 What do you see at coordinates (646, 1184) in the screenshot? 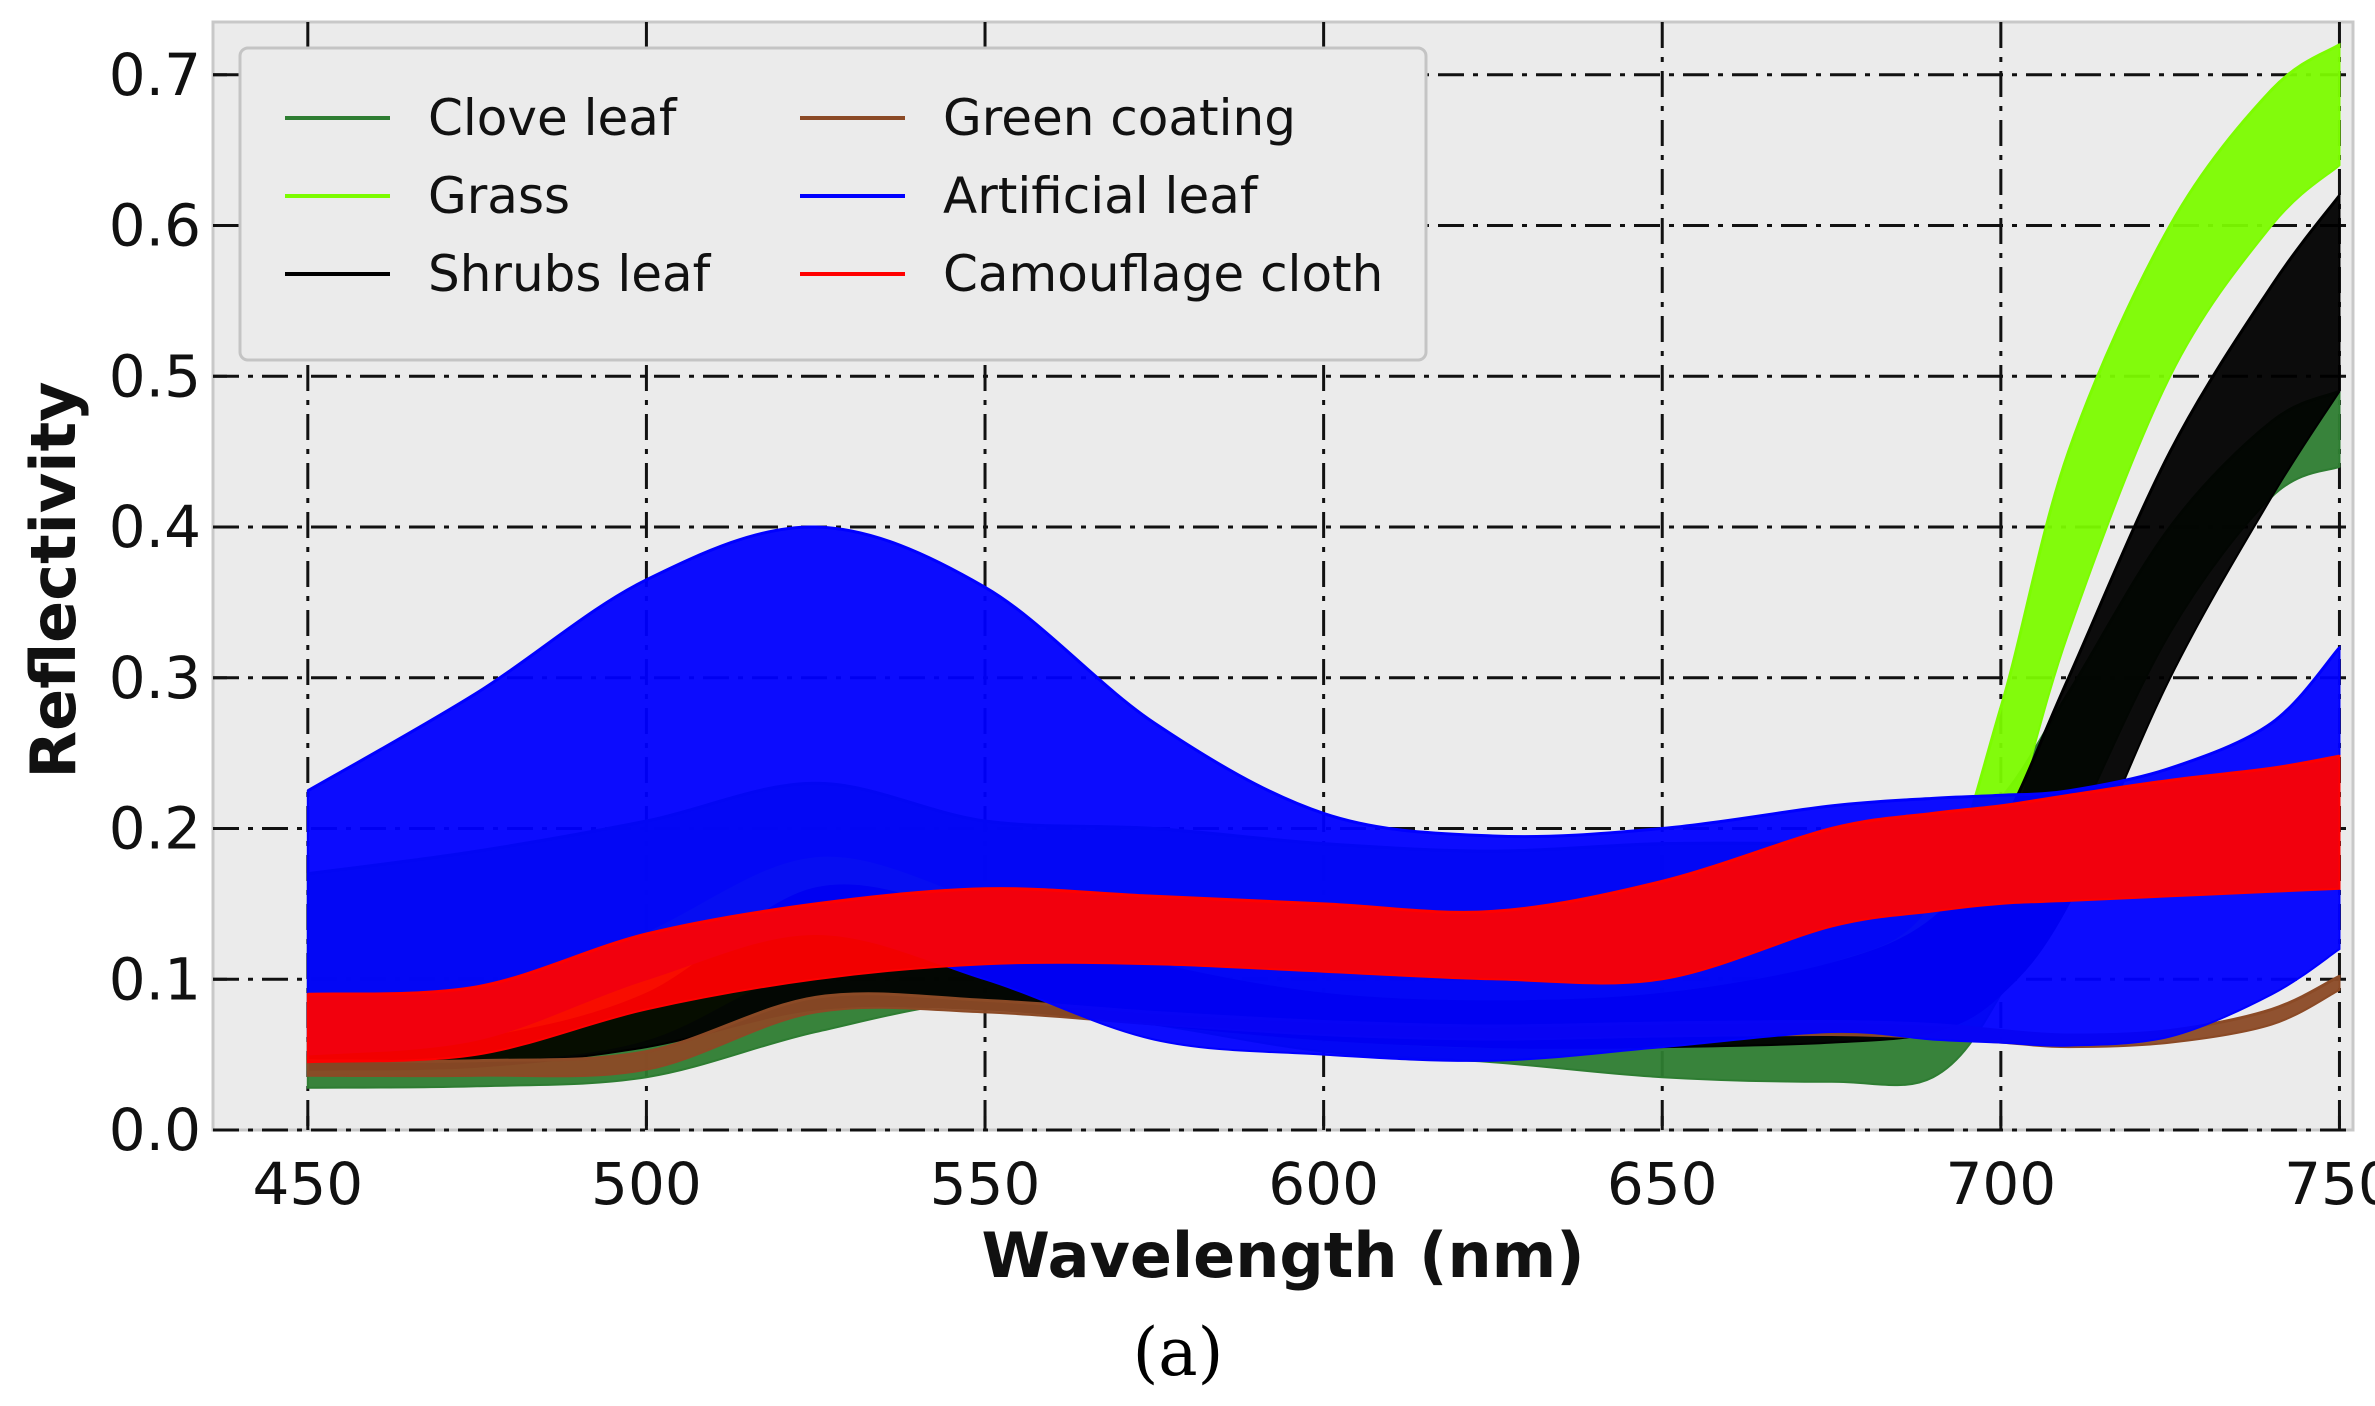
I see `x-tick-label: 500` at bounding box center [646, 1184].